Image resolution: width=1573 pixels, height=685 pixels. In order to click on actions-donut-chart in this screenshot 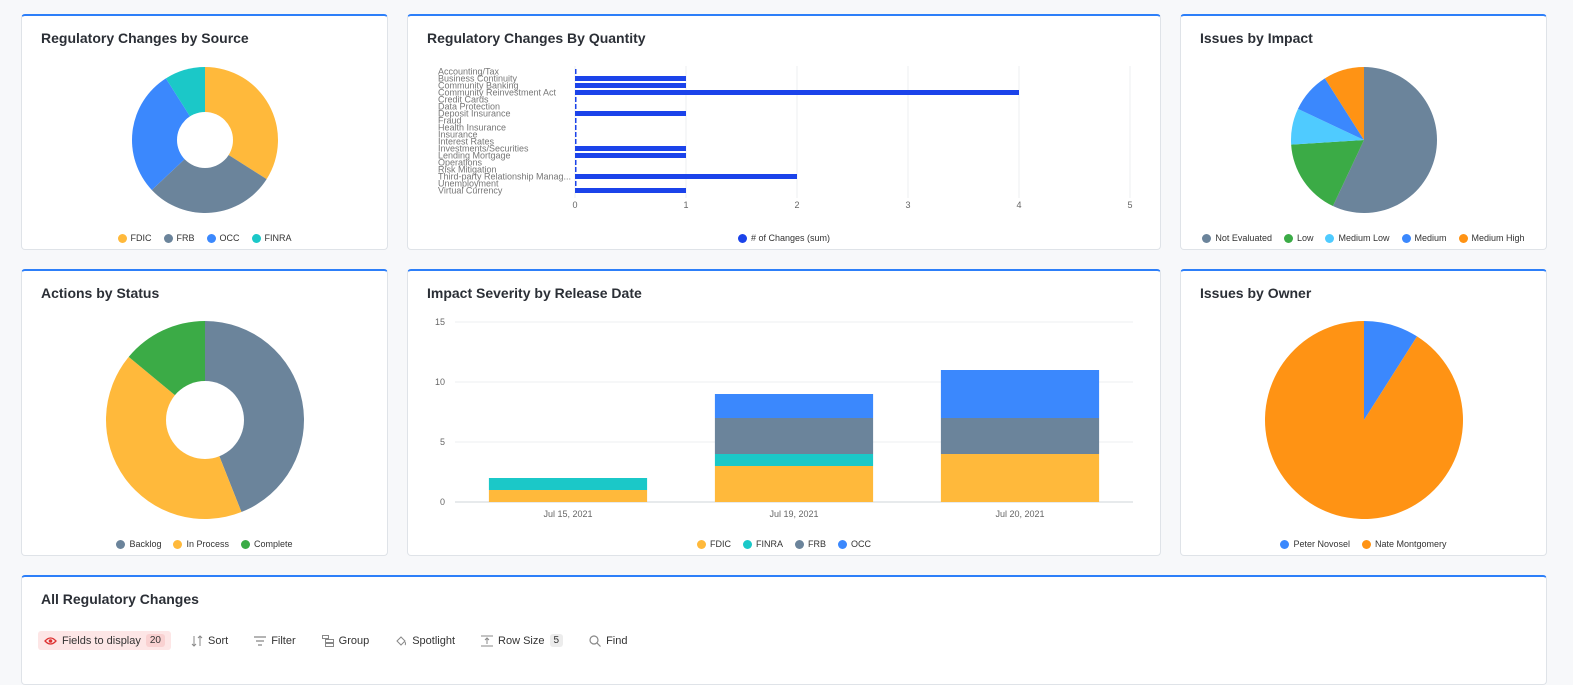, I will do `click(205, 426)`.